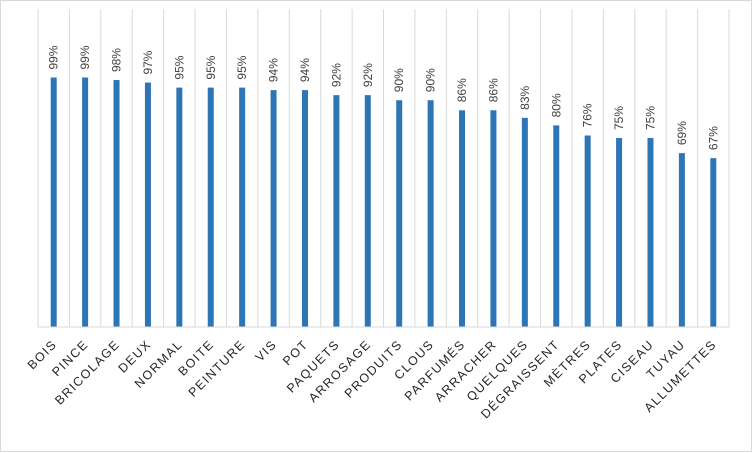 This screenshot has height=453, width=752. Describe the element at coordinates (148, 62) in the screenshot. I see `data-label: 97%` at that location.